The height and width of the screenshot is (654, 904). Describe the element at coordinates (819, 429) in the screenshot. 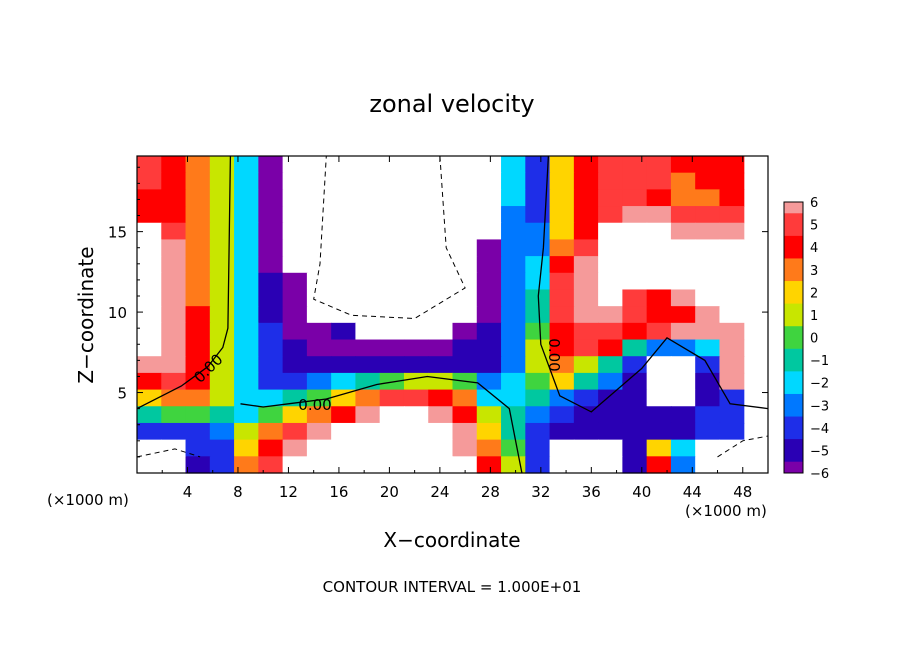

I see `colorbar-tick-label: −4` at that location.